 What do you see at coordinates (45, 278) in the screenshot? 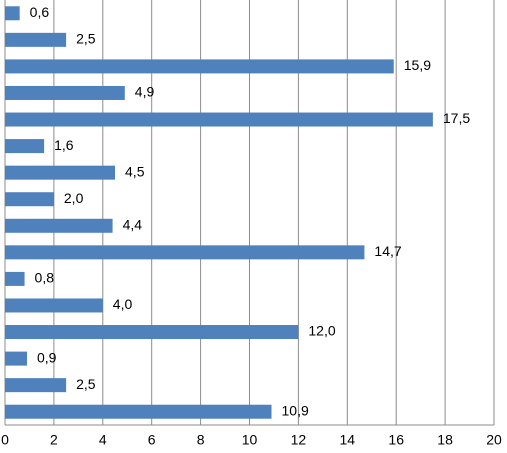
I see `value-label: 0,8` at bounding box center [45, 278].